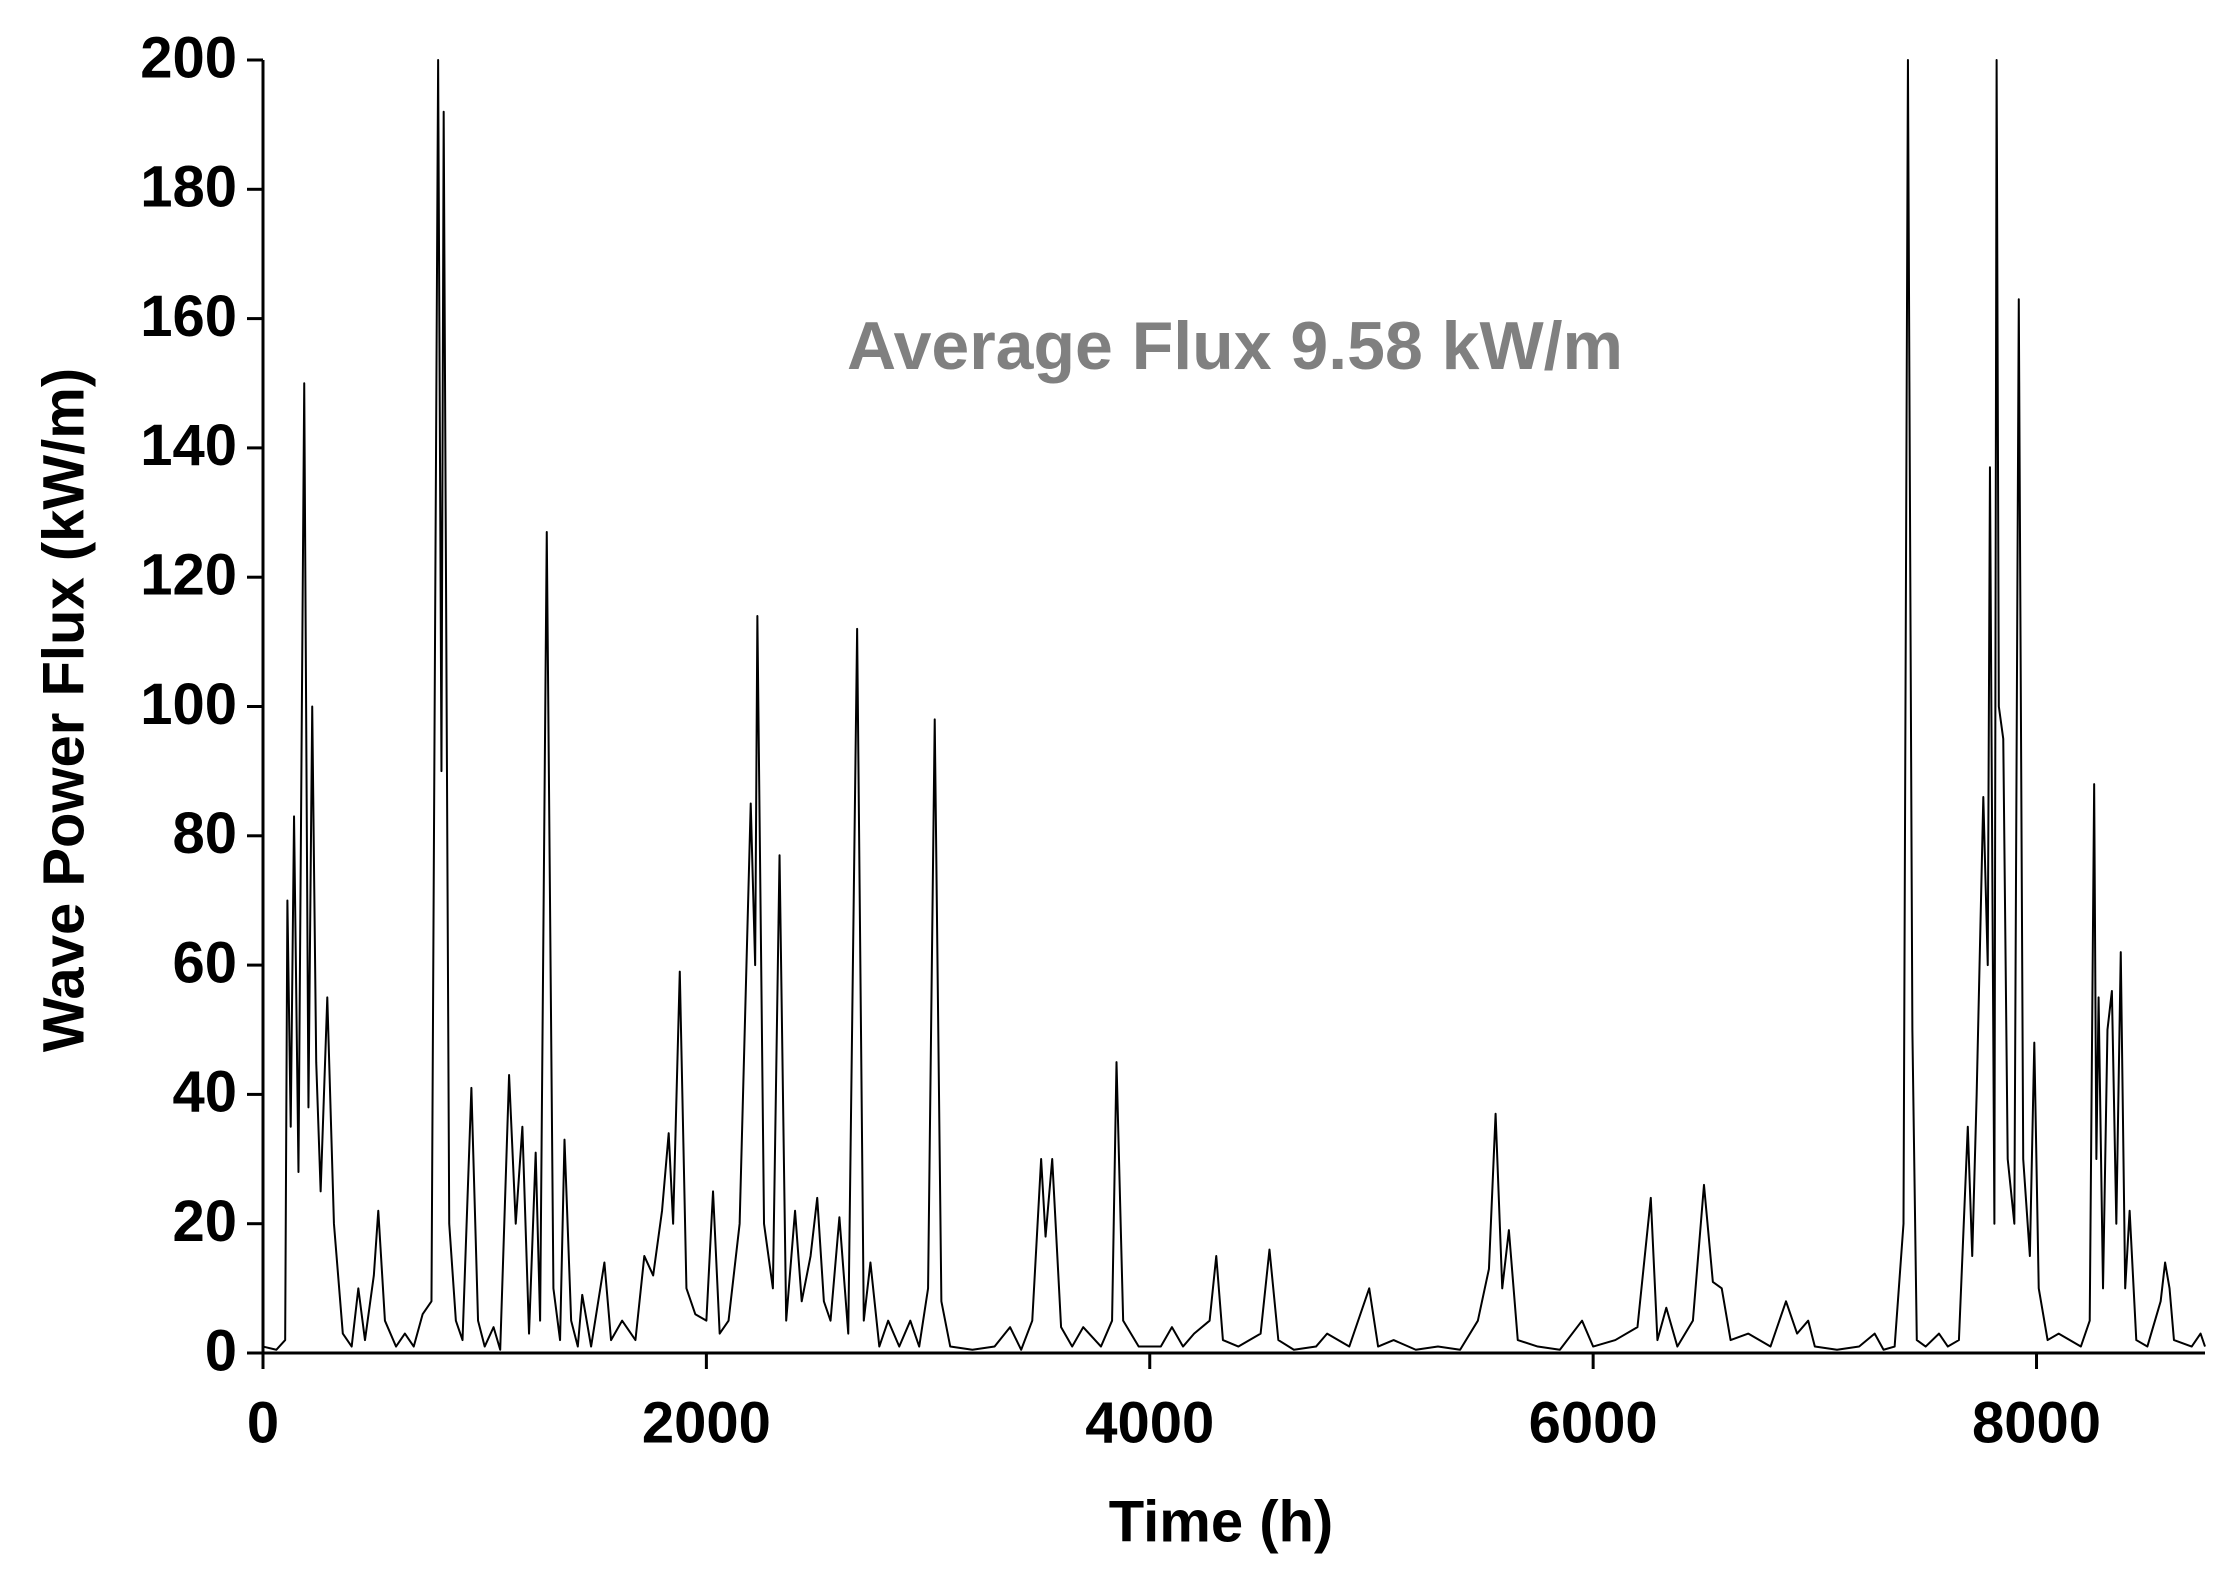  I want to click on y-tick-label: 200, so click(188, 57).